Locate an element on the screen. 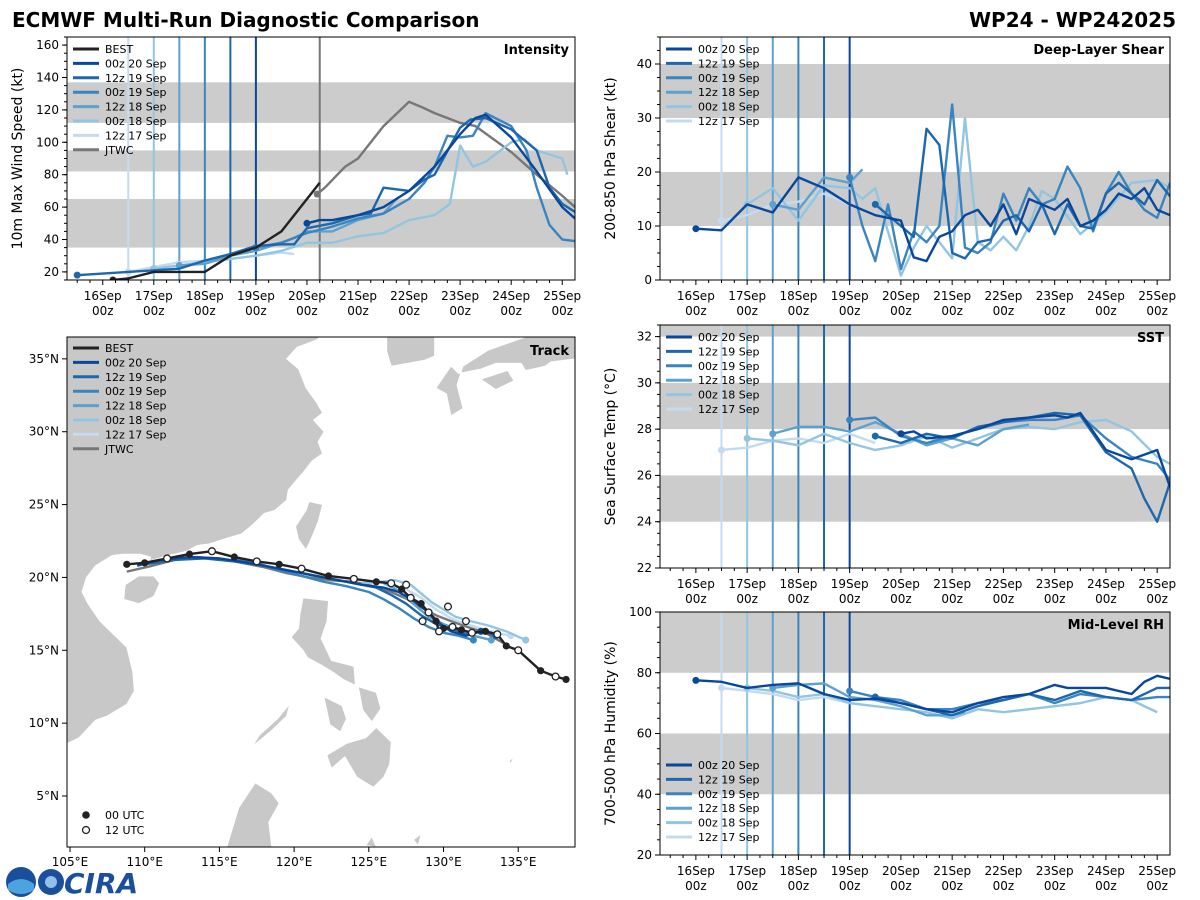 This screenshot has width=1200, height=900. intensity-legend-label: 12z 18 Sep is located at coordinates (136, 107).